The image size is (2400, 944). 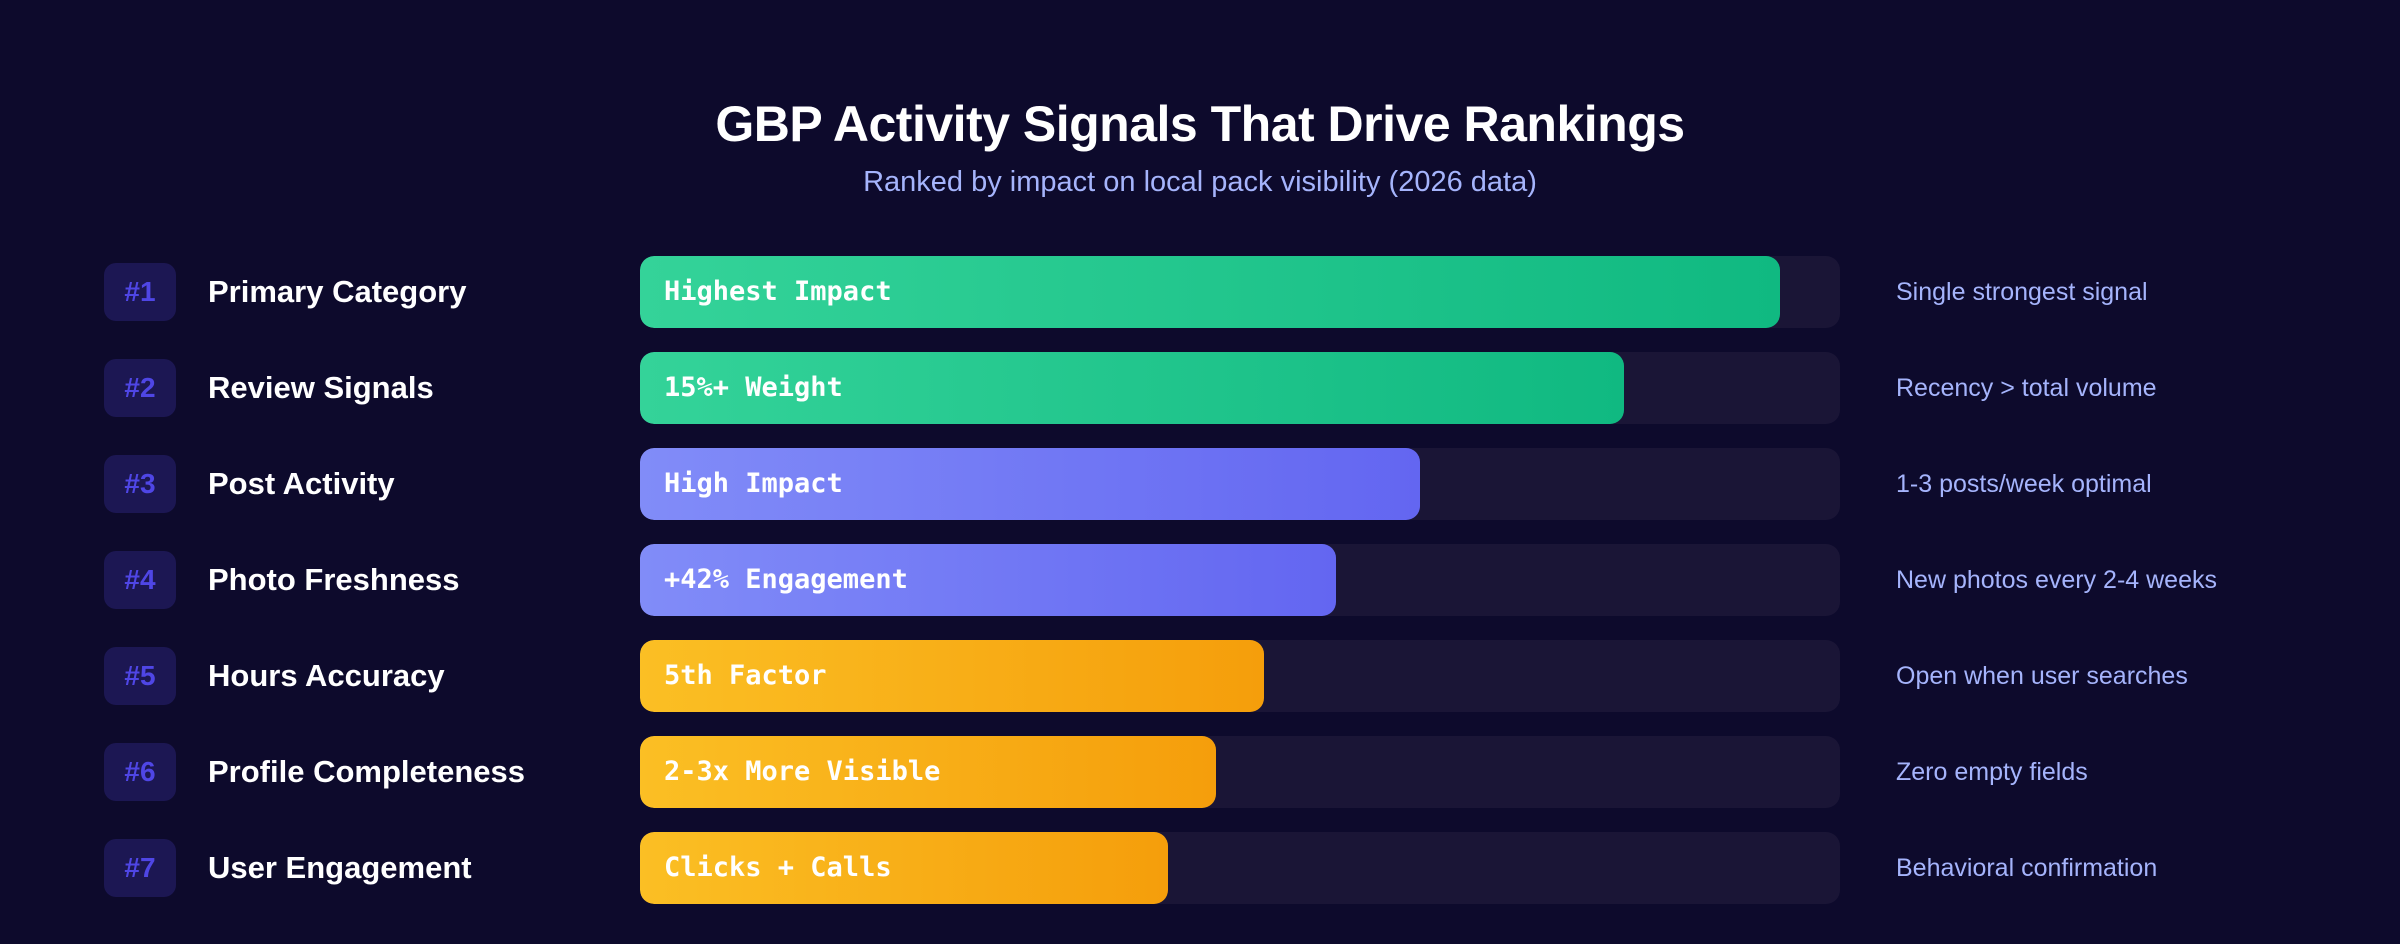 What do you see at coordinates (786, 579) in the screenshot?
I see `bar-label: +42% Engagement` at bounding box center [786, 579].